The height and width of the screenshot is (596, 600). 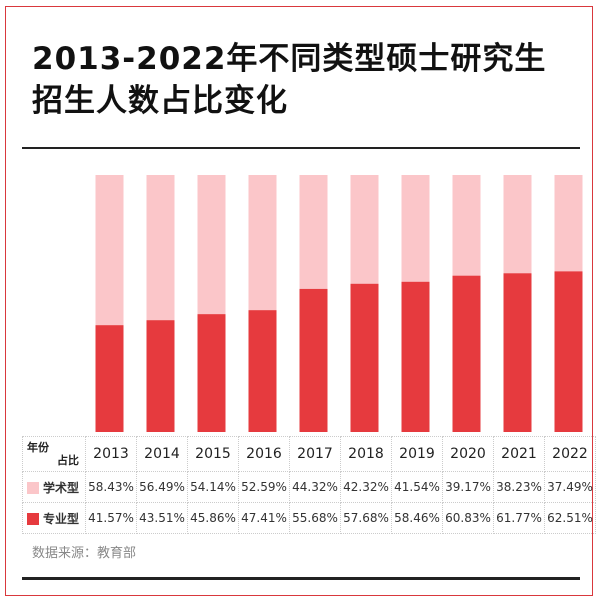 I want to click on academic-value: 42.32%, so click(x=366, y=487).